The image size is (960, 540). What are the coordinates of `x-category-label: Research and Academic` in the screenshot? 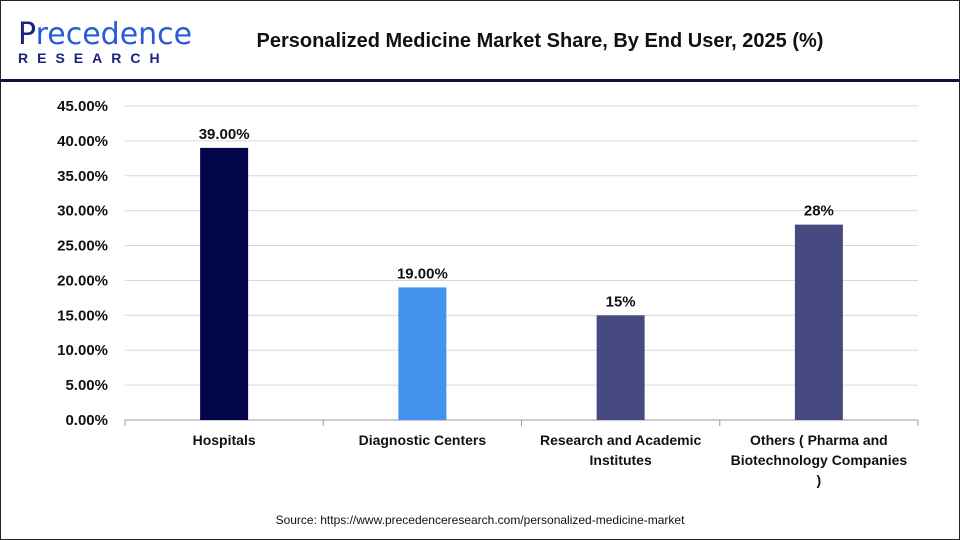 It's located at (621, 440).